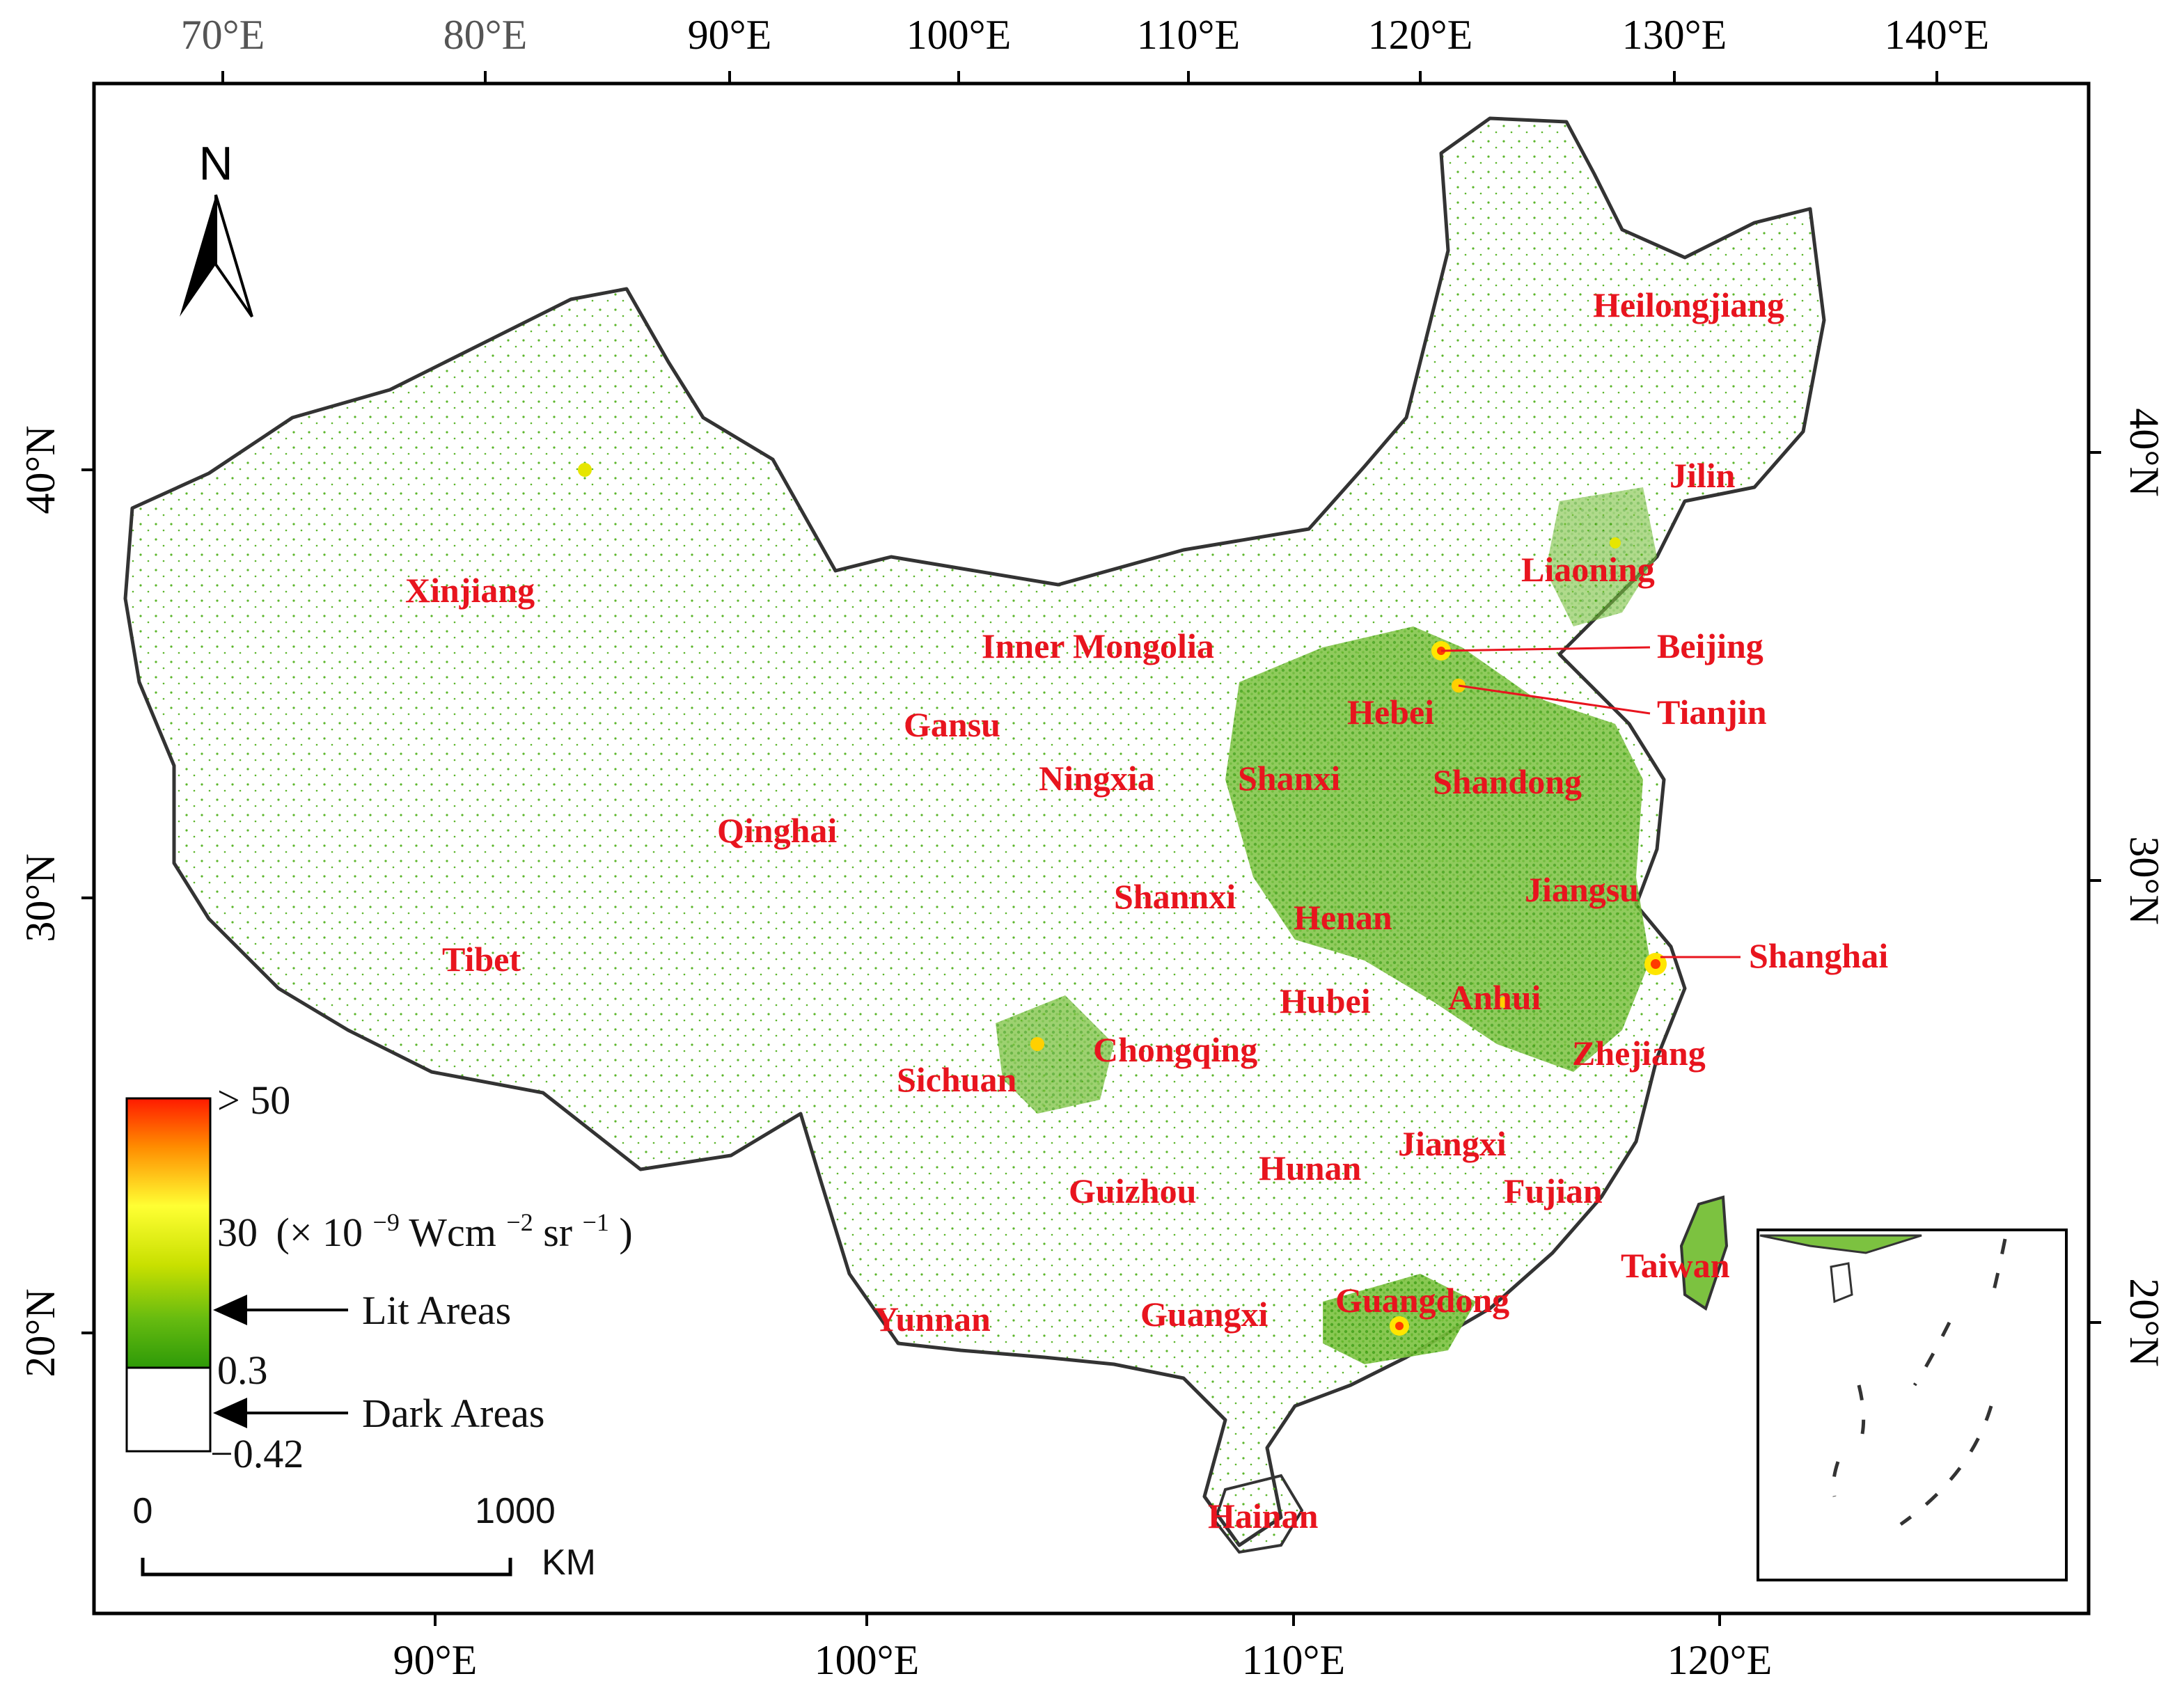  I want to click on scale-unit-label: KM, so click(569, 1562).